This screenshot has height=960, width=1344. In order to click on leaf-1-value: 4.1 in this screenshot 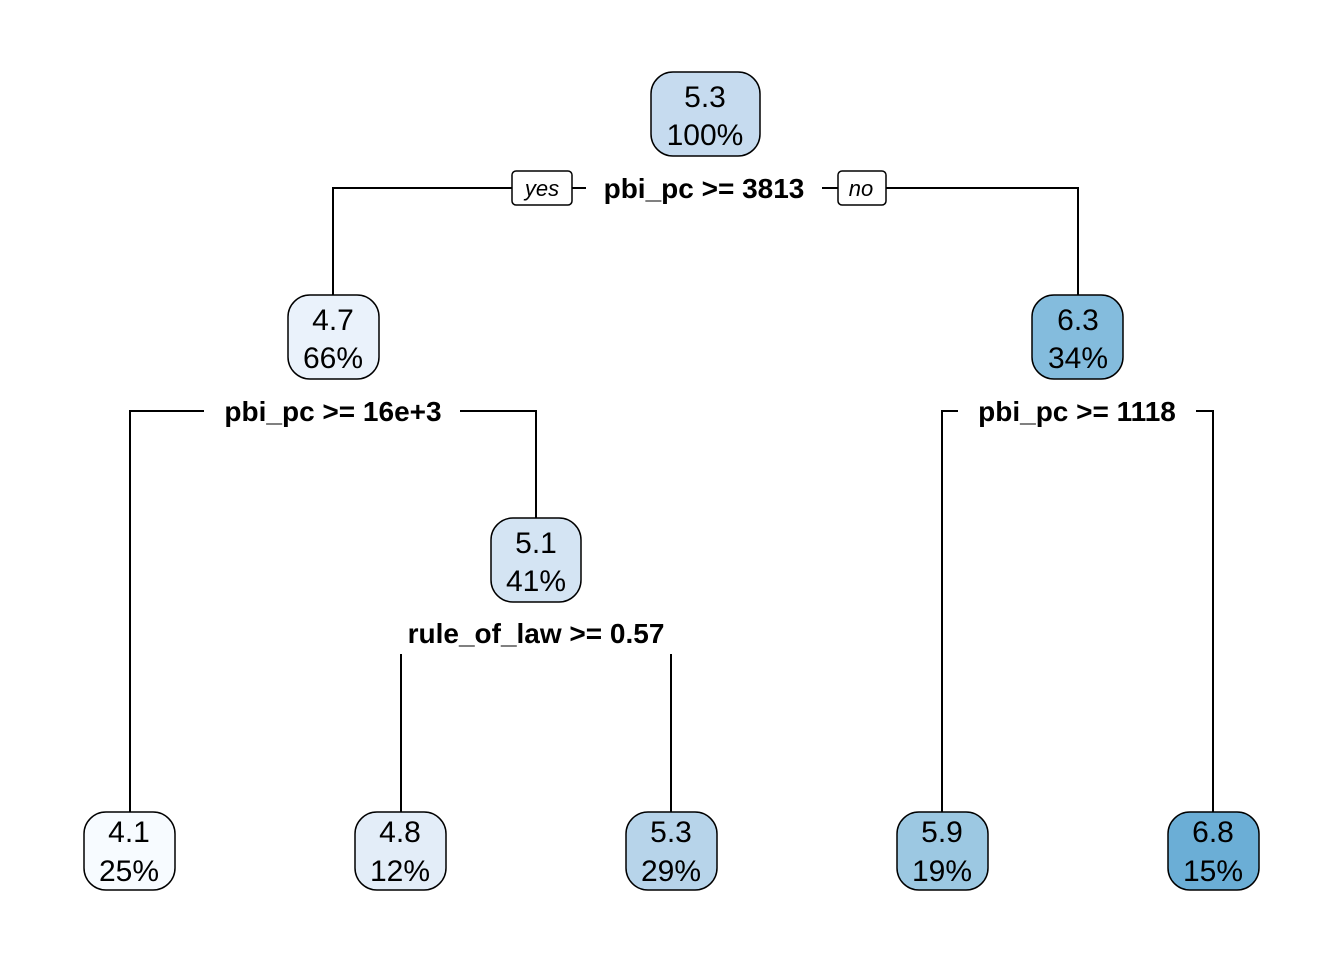, I will do `click(129, 832)`.